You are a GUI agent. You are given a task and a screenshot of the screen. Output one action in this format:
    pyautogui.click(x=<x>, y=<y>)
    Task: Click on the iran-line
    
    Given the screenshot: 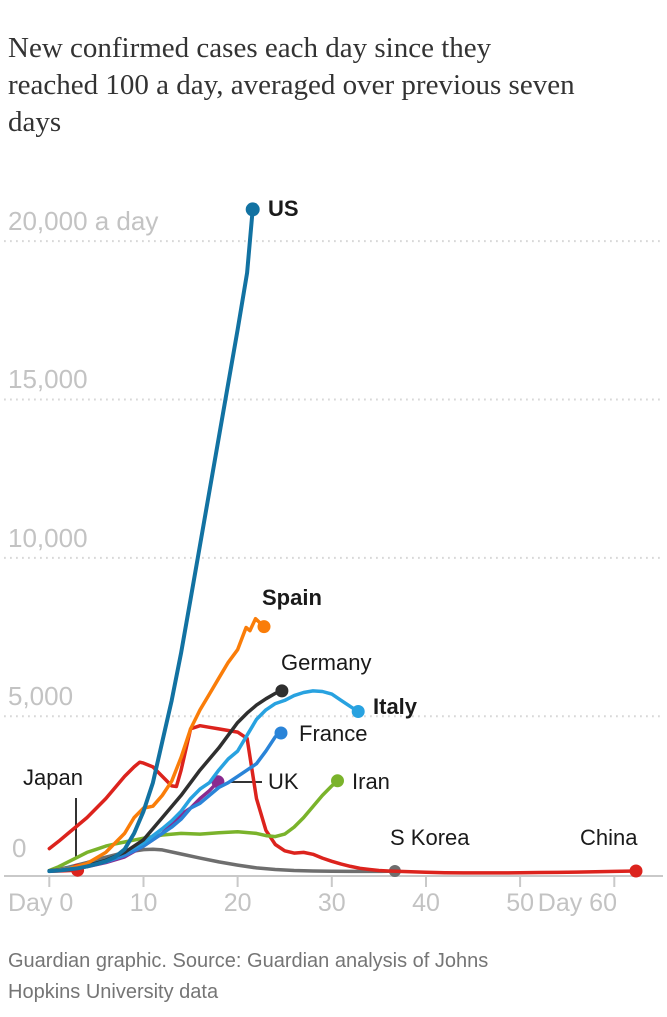 What is the action you would take?
    pyautogui.click(x=193, y=826)
    